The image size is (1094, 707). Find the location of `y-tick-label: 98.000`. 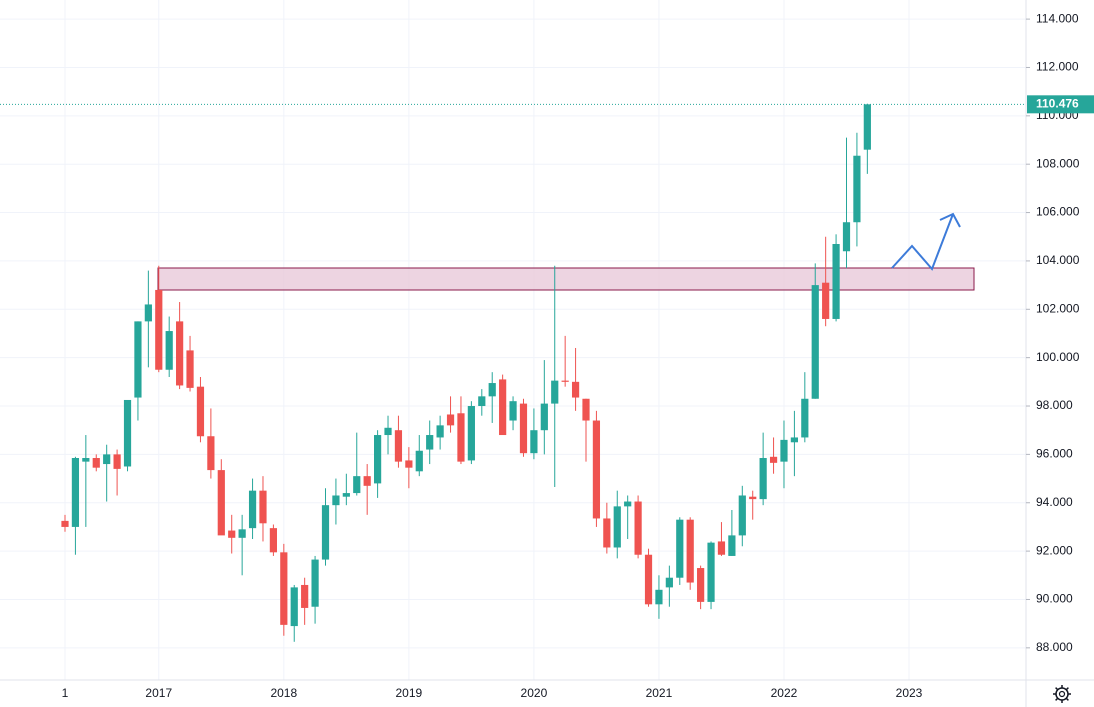

y-tick-label: 98.000 is located at coordinates (1054, 405).